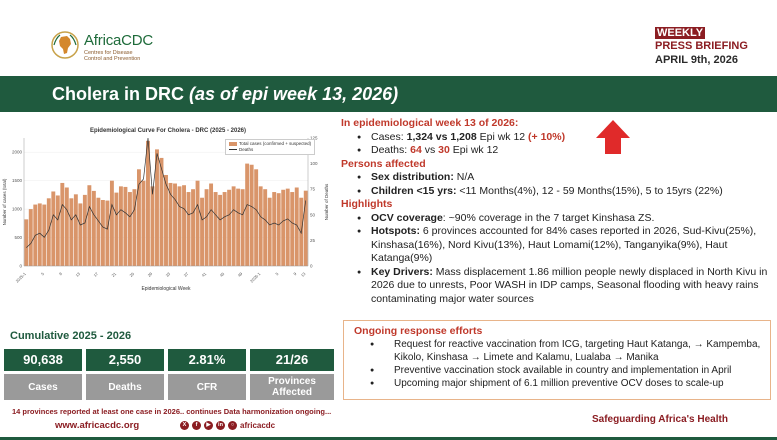 This screenshot has height=440, width=777. Describe the element at coordinates (18, 237) in the screenshot. I see `y-tick-label: 500` at that location.